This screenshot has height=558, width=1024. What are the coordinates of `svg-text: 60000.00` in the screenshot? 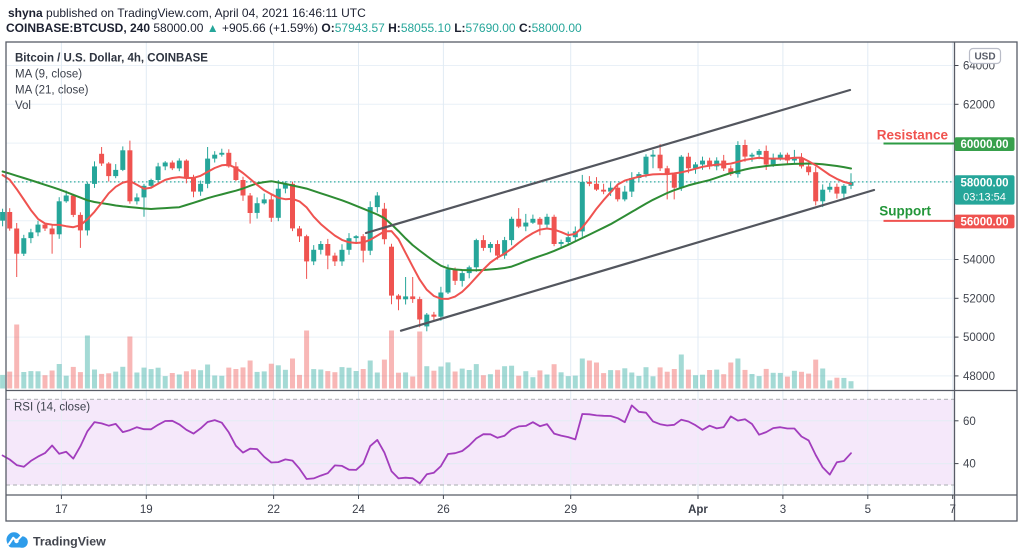 It's located at (985, 145).